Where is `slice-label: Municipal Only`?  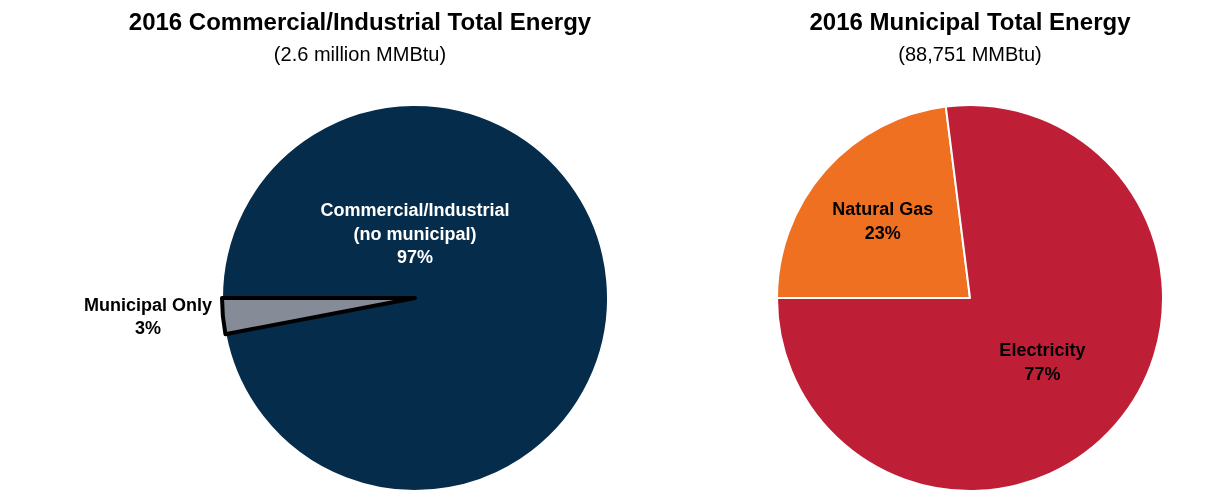 slice-label: Municipal Only is located at coordinates (148, 304).